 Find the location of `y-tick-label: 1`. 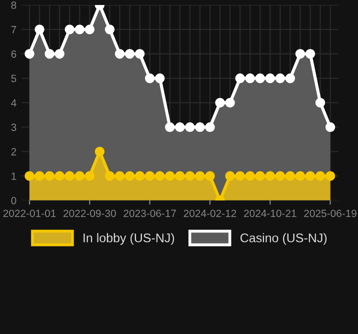

y-tick-label: 1 is located at coordinates (14, 176).